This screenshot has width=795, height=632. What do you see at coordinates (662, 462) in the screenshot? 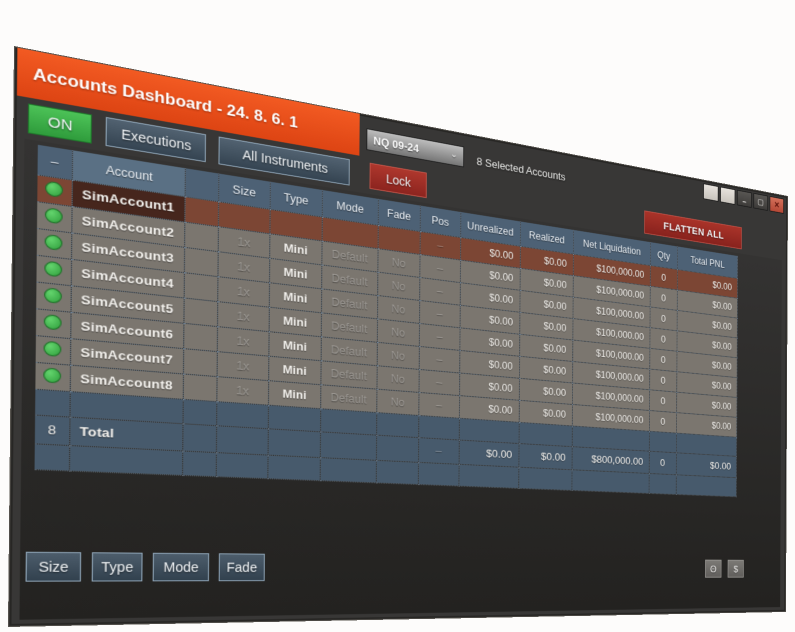
I see `total-qty-cell: 0` at bounding box center [662, 462].